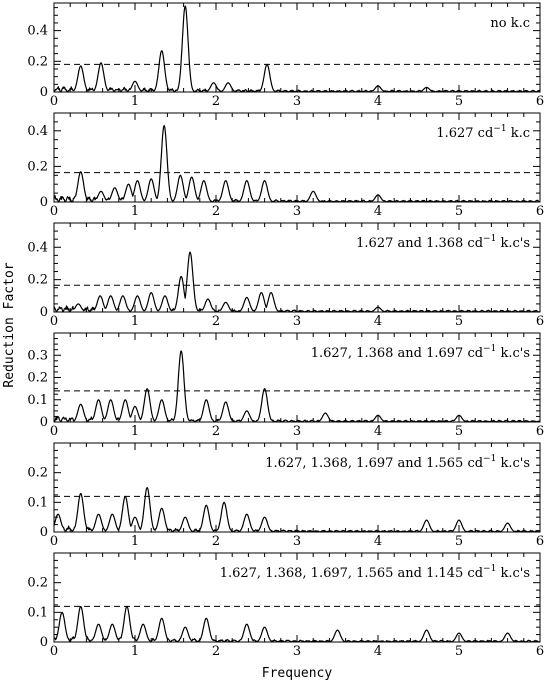 Image resolution: width=545 pixels, height=681 pixels. What do you see at coordinates (419, 243) in the screenshot?
I see `panel-label-main: 1.627 and 1.368 cd` at bounding box center [419, 243].